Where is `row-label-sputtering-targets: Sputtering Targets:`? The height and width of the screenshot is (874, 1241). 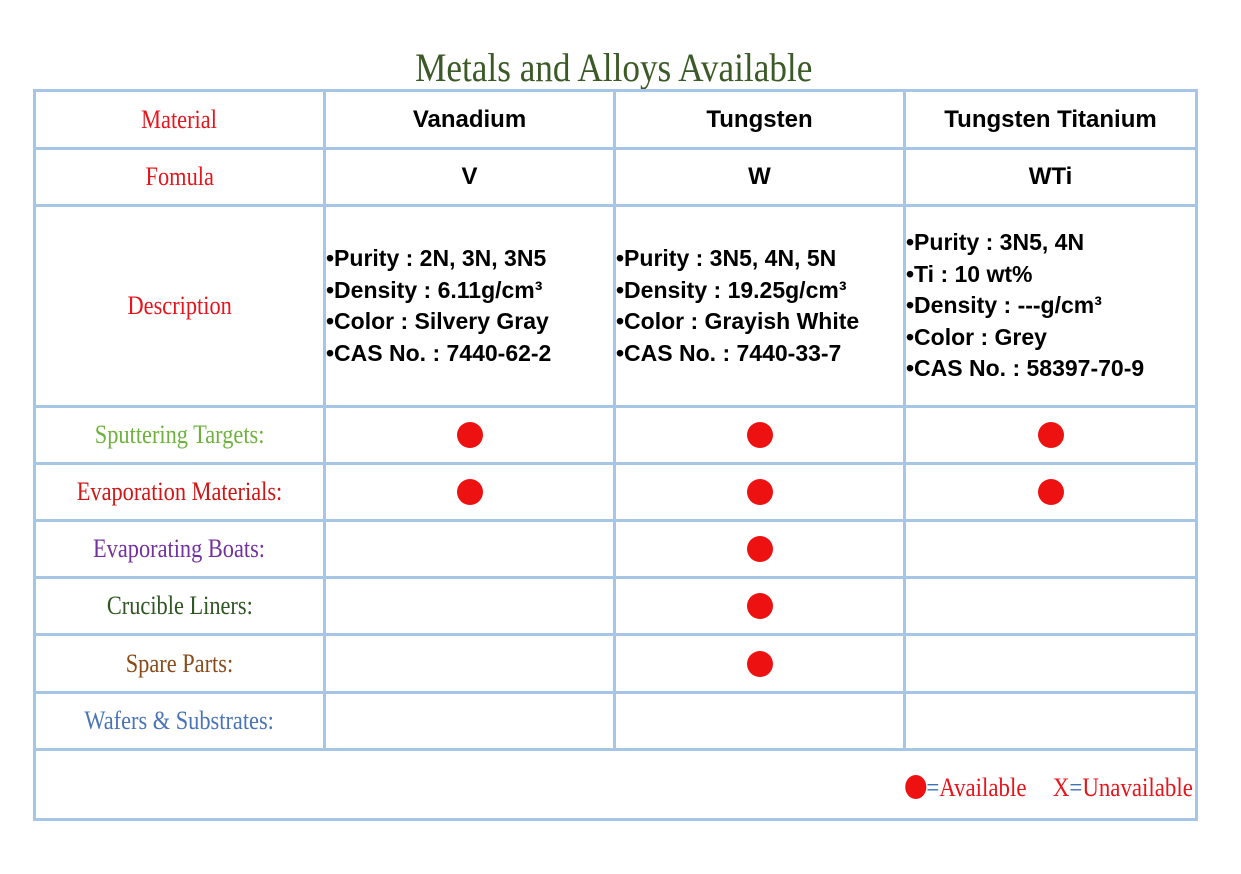 row-label-sputtering-targets: Sputtering Targets: is located at coordinates (179, 435).